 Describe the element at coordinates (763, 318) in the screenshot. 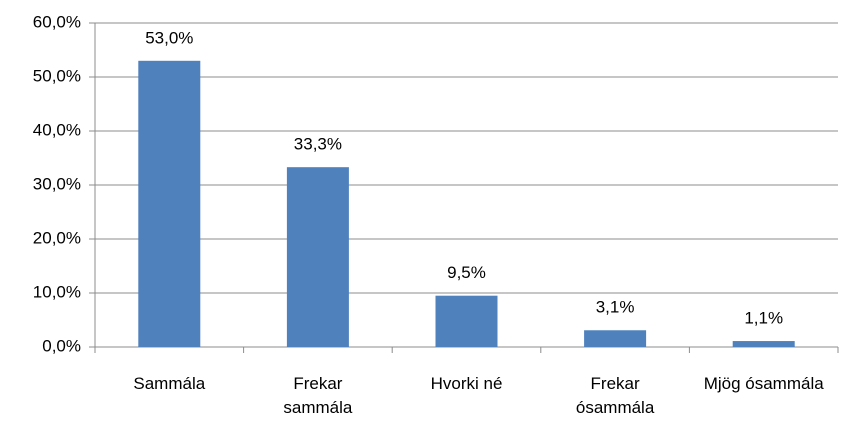

I see `data-label: 1,1%` at that location.